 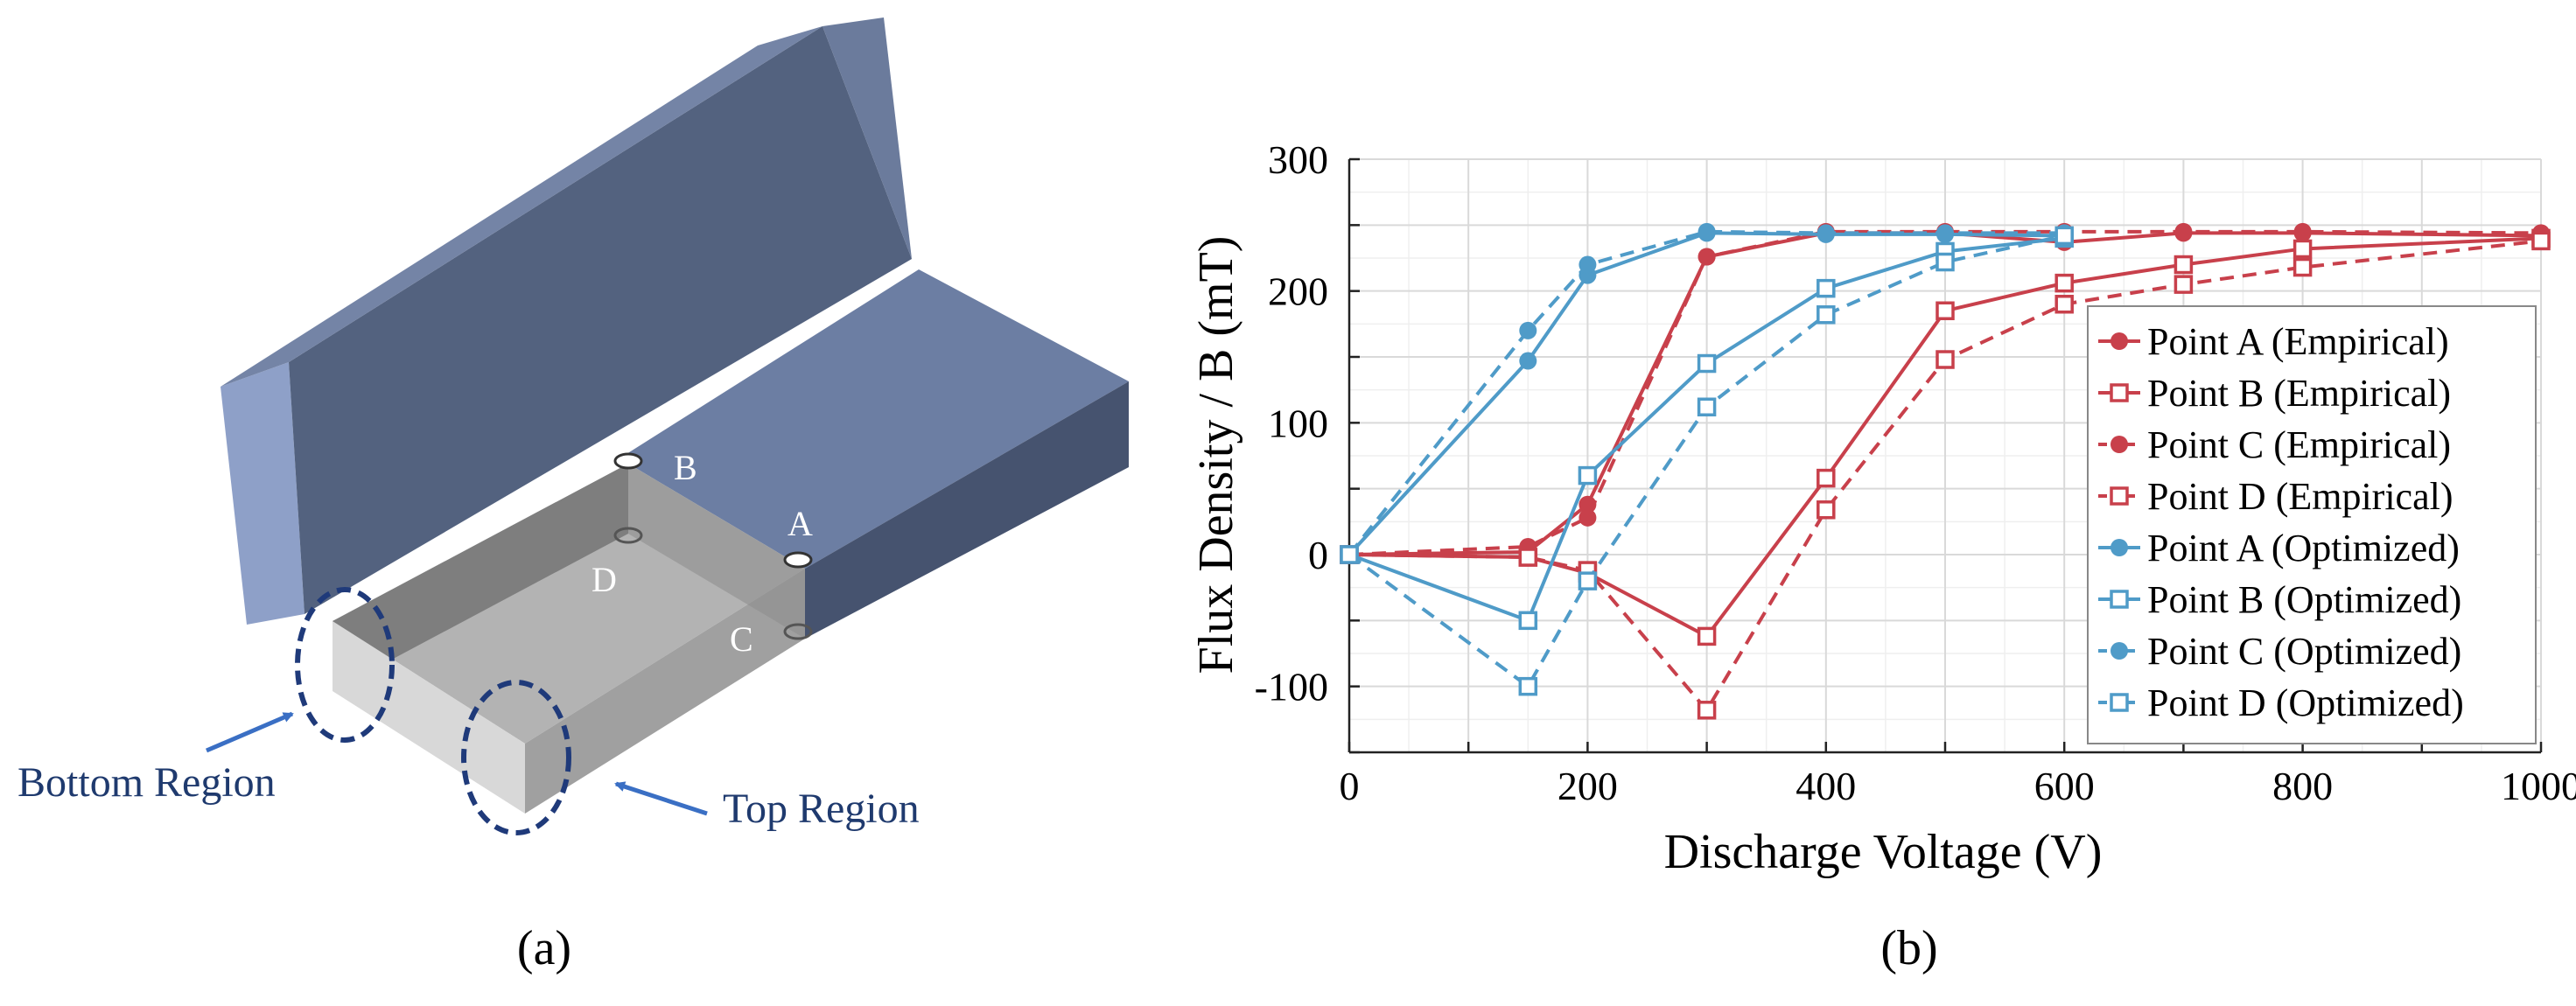 What do you see at coordinates (661, 798) in the screenshot?
I see `top-region-arrow` at bounding box center [661, 798].